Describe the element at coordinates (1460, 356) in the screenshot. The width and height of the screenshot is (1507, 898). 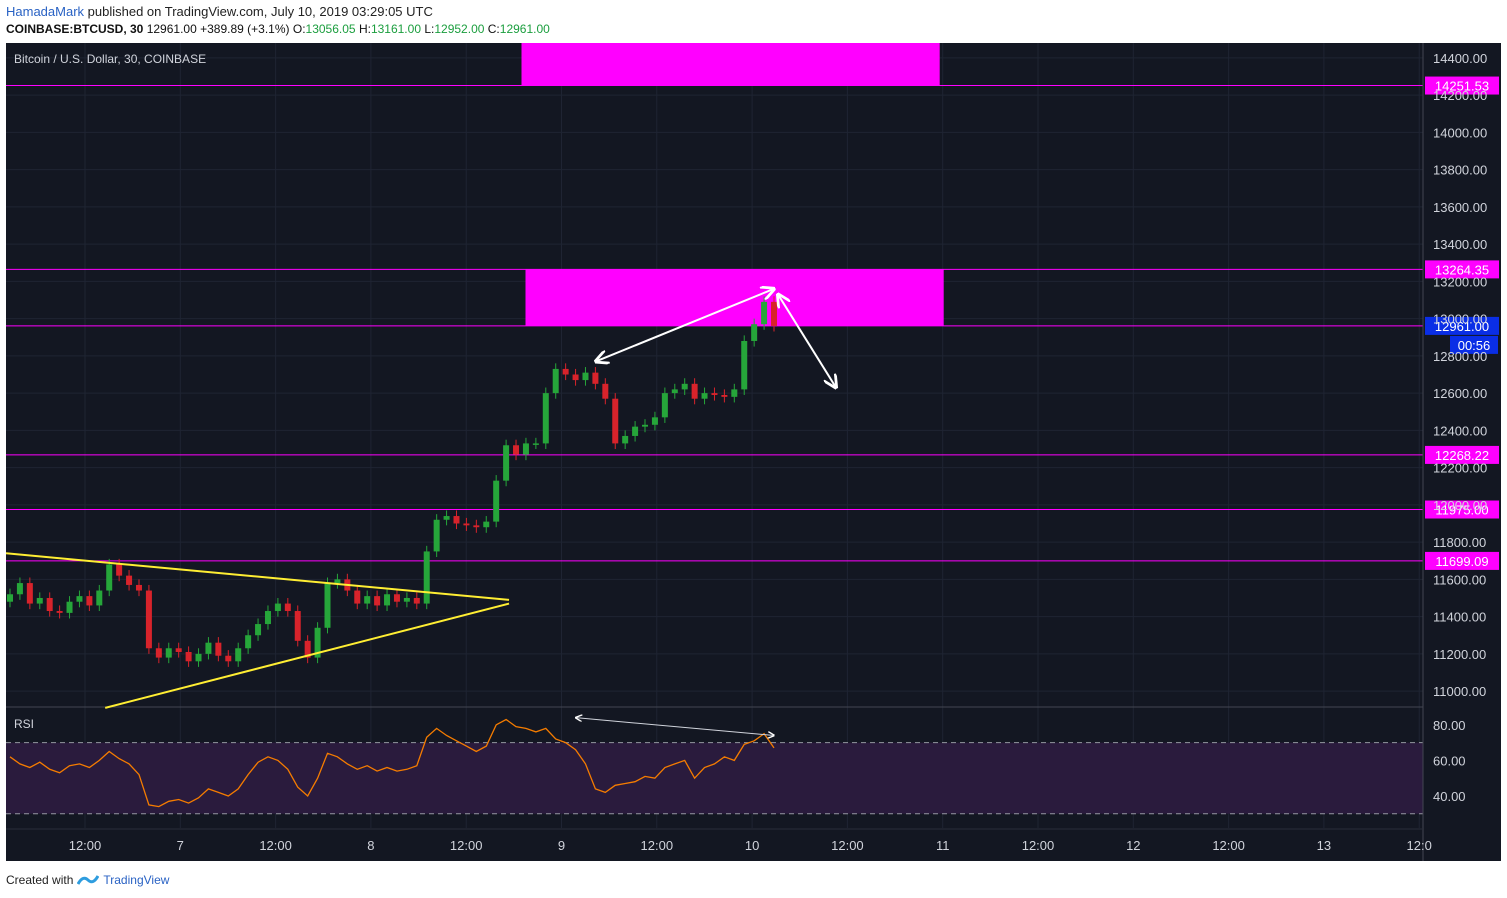
I see `price-tick-label: 12800.00` at that location.